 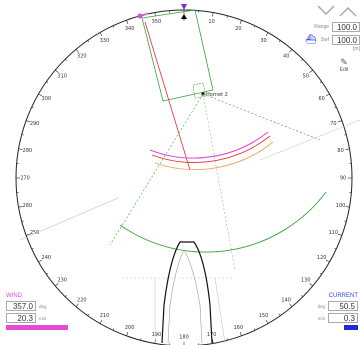 I want to click on compass-label: 320, so click(x=82, y=57).